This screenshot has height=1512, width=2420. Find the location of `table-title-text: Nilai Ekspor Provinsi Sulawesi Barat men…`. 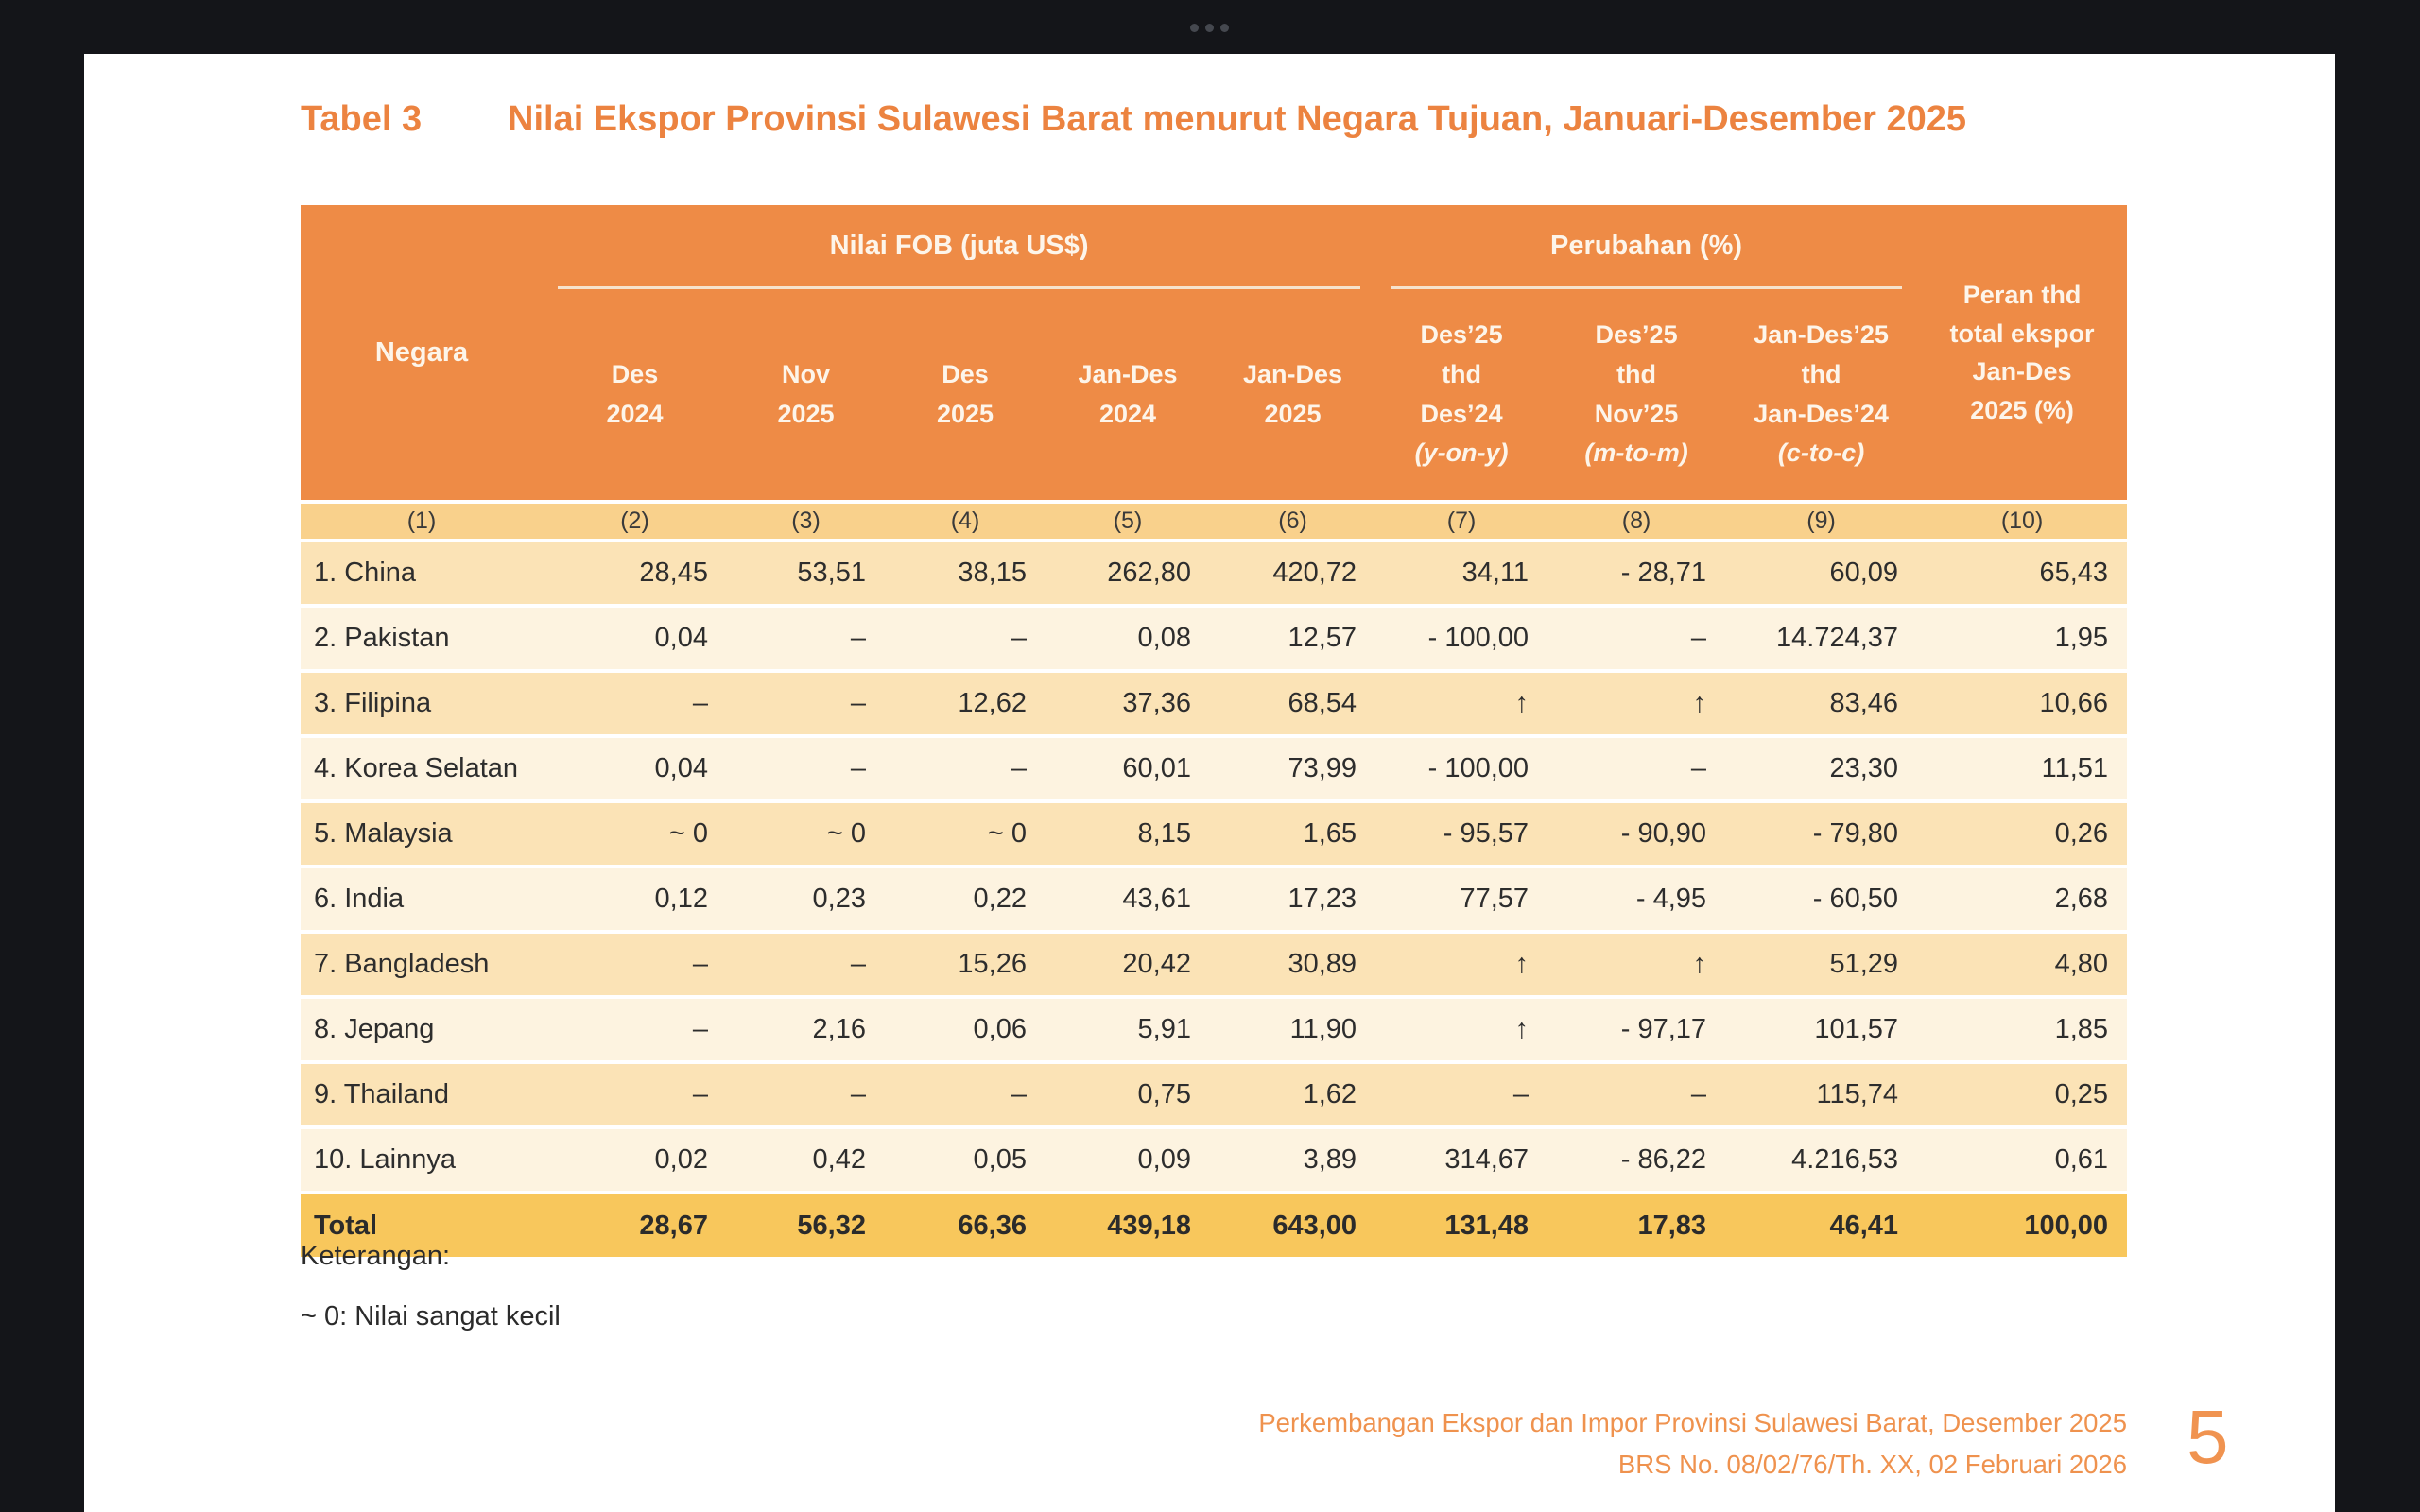

table-title-text: Nilai Ekspor Provinsi Sulawesi Barat men… is located at coordinates (1238, 119).